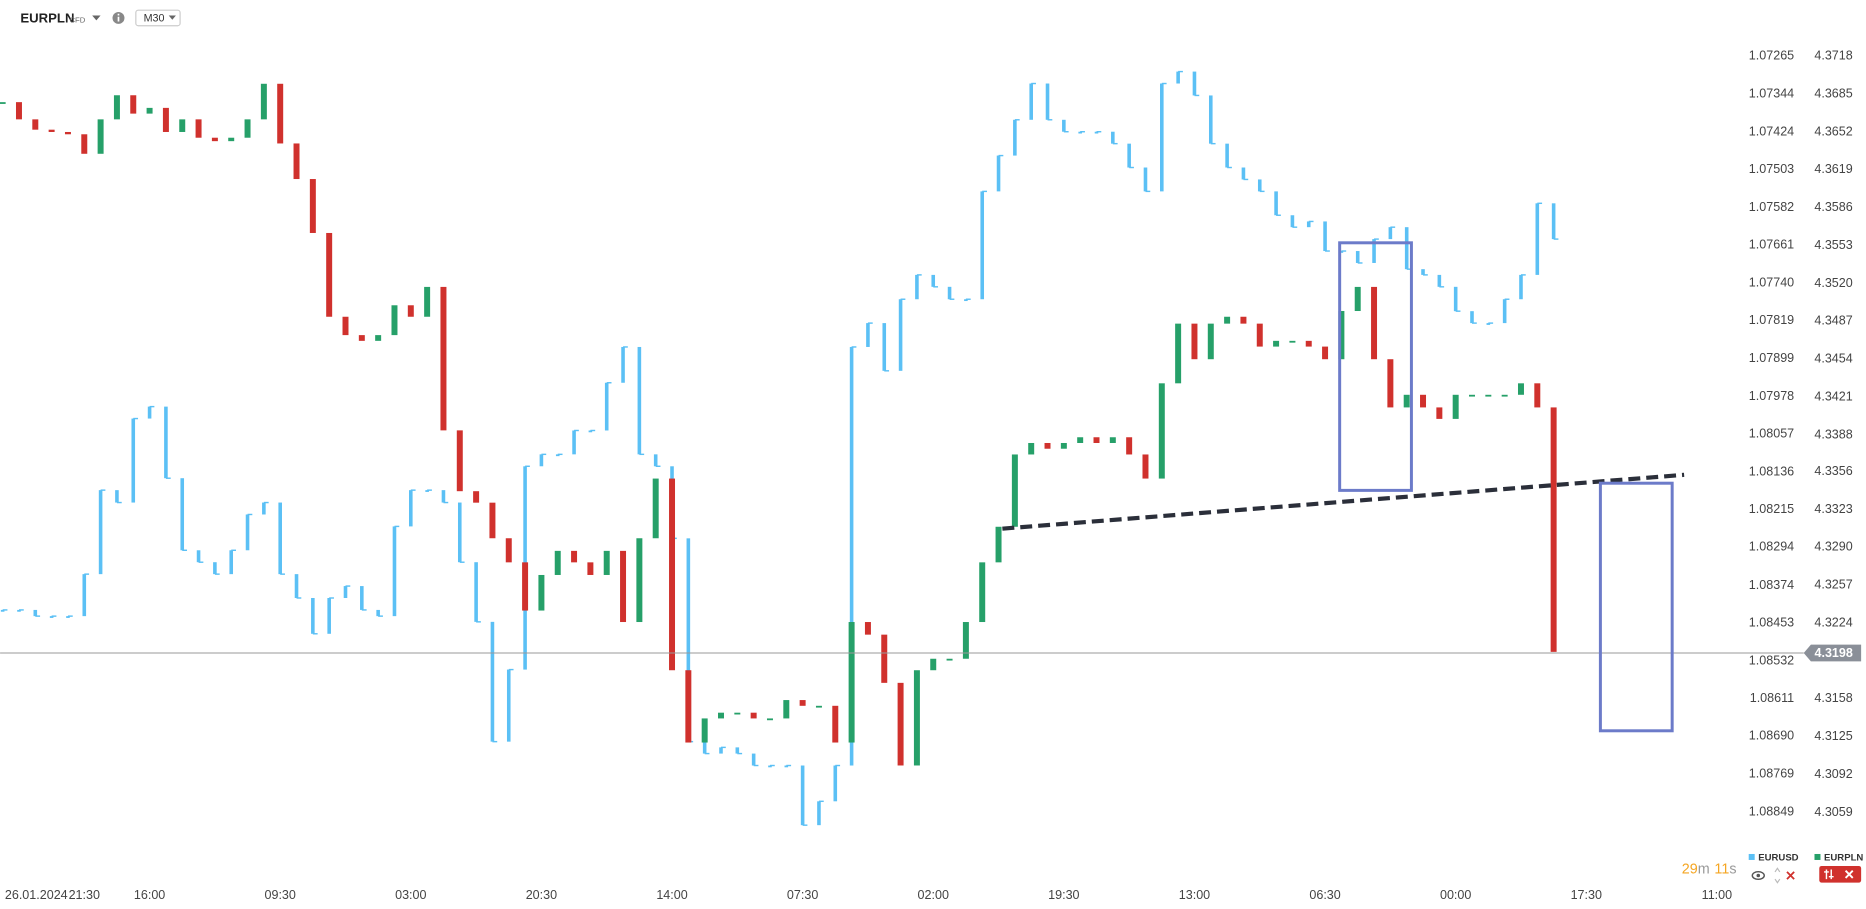 This screenshot has height=909, width=1866. Describe the element at coordinates (1778, 858) in the screenshot. I see `legend-label: EURUSD` at that location.